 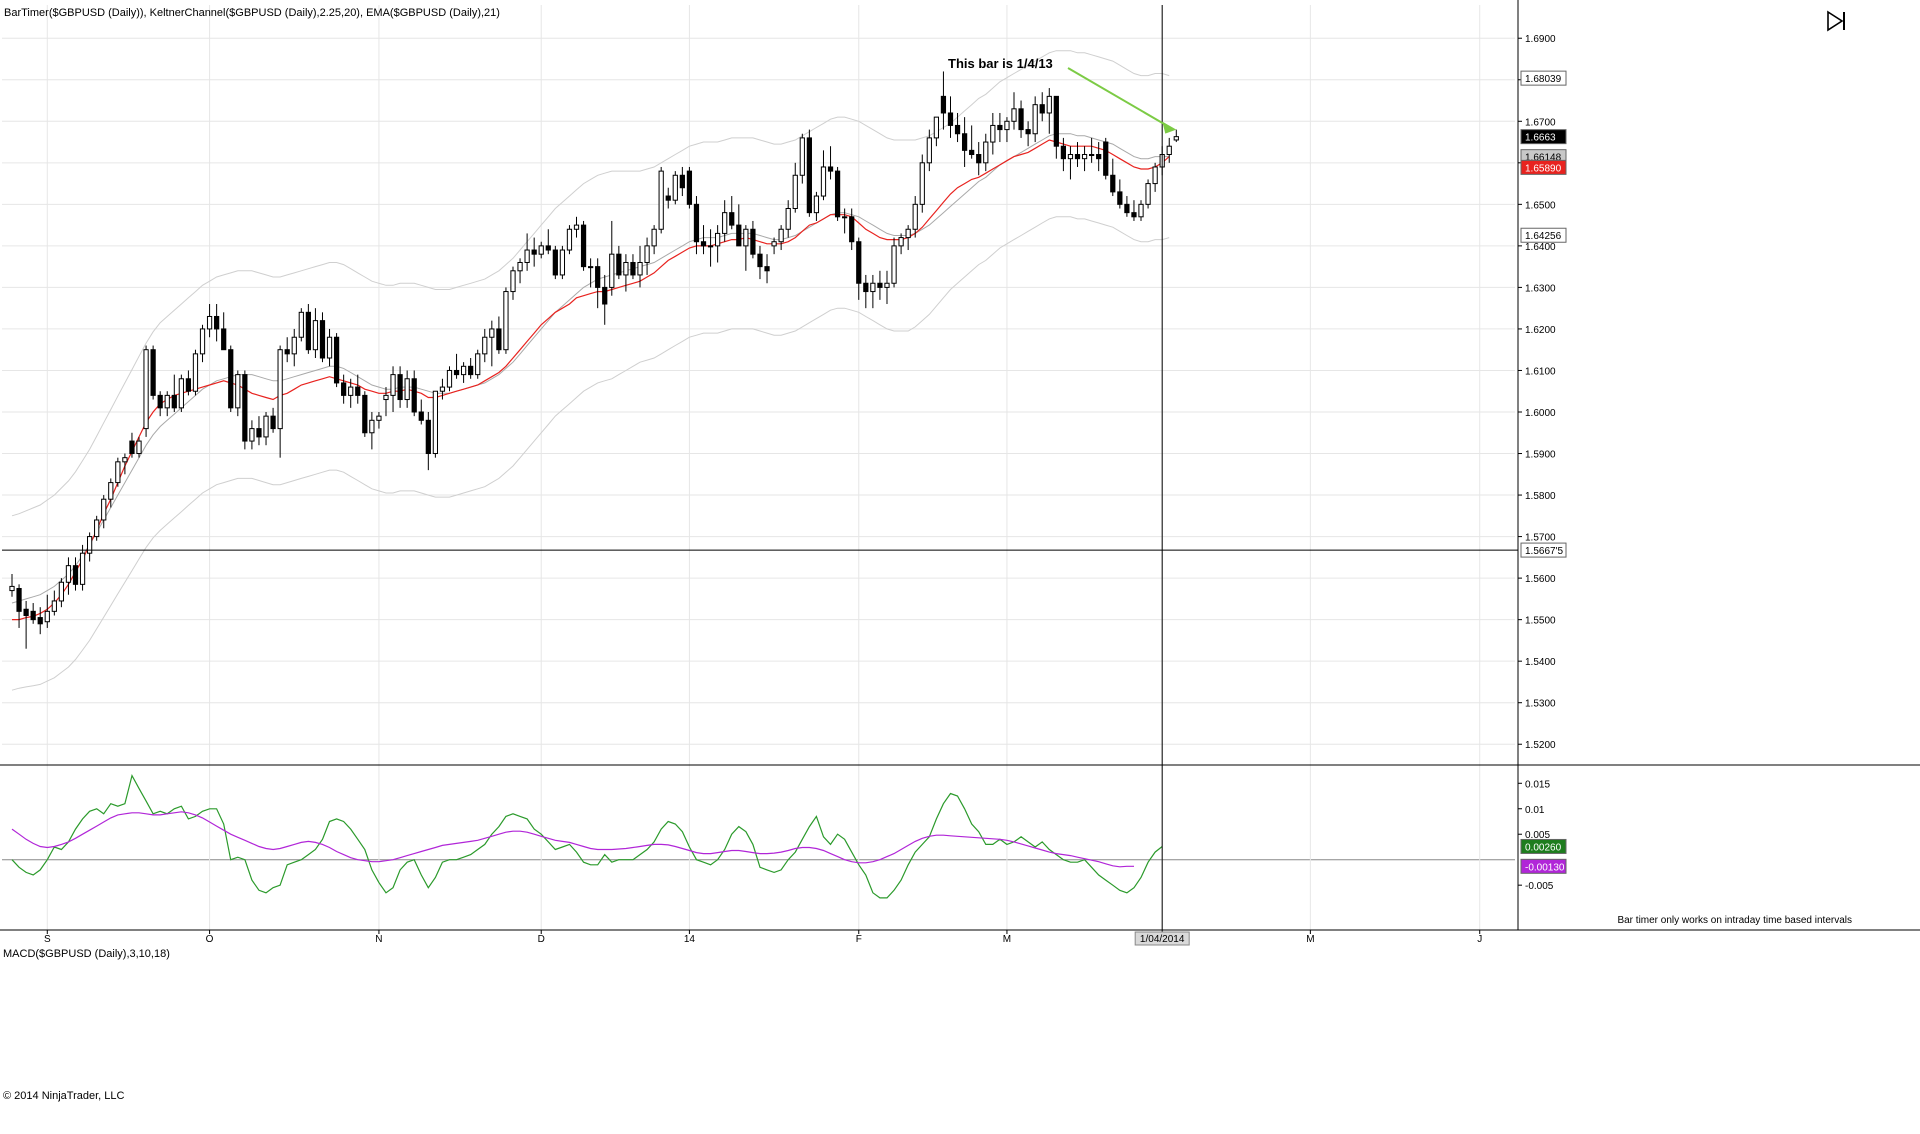 I want to click on price-tick-label: 1.6000, so click(x=1540, y=413).